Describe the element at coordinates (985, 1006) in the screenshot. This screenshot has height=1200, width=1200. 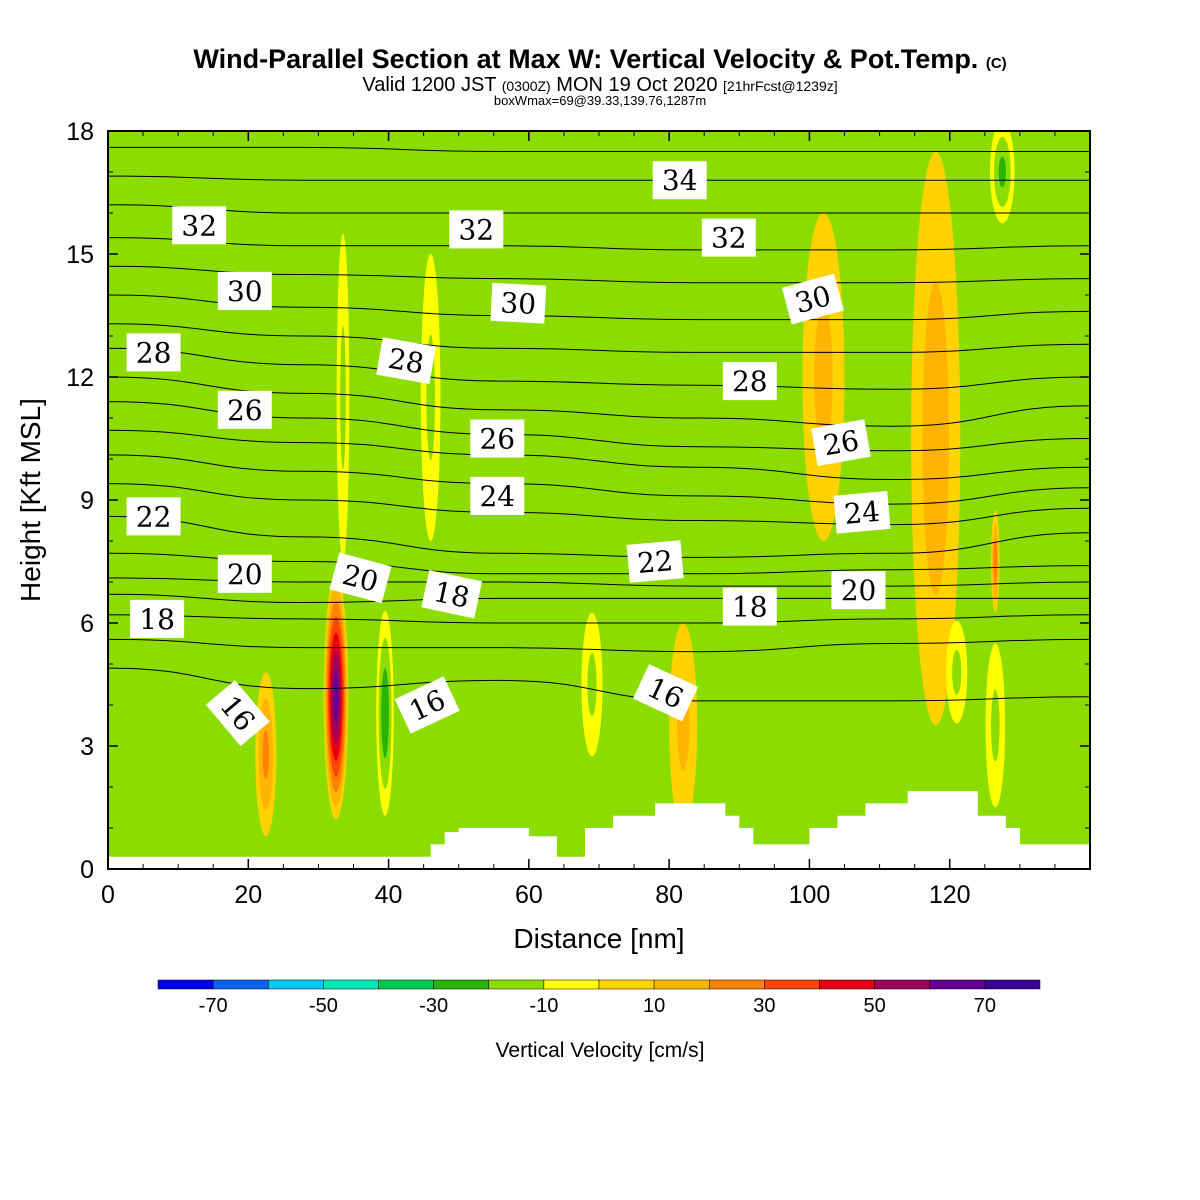
I see `colorbar-tick-label: 70` at that location.